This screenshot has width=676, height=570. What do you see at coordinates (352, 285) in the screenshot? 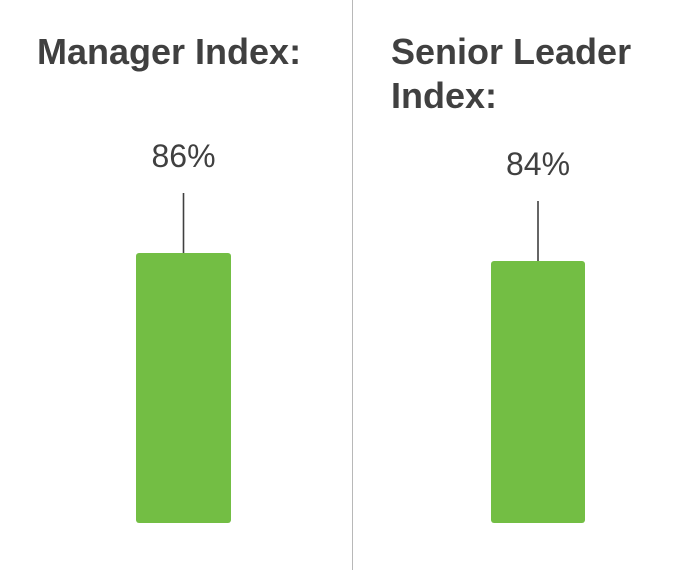
I see `panel-divider` at bounding box center [352, 285].